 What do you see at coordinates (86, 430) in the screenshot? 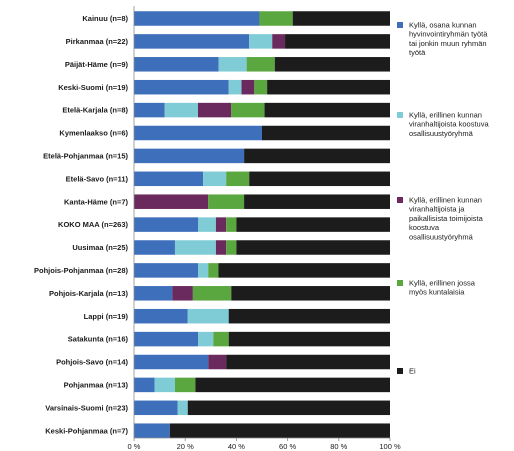
I see `category-label: Keski-Pohjanmaa (n=7)` at bounding box center [86, 430].